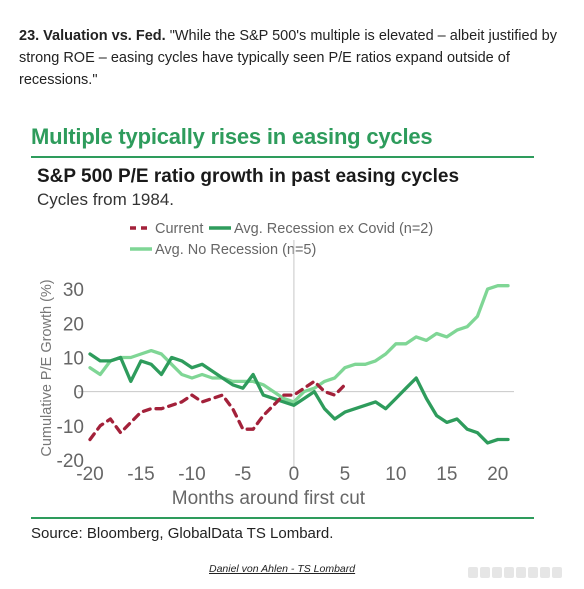 This screenshot has width=584, height=589. I want to click on x-tick-label: -20, so click(89, 474).